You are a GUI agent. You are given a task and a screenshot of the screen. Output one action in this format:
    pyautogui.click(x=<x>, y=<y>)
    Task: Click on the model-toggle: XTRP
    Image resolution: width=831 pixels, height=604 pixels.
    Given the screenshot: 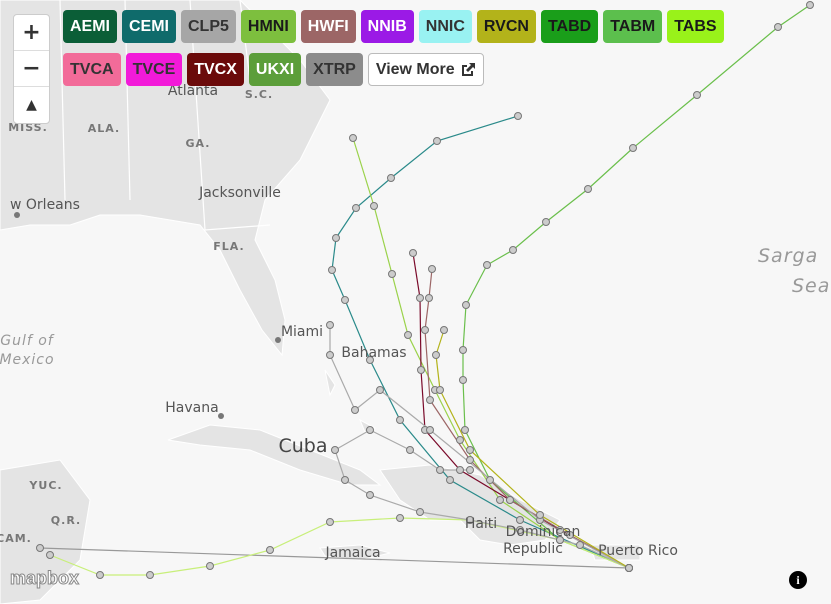 What is the action you would take?
    pyautogui.click(x=334, y=69)
    